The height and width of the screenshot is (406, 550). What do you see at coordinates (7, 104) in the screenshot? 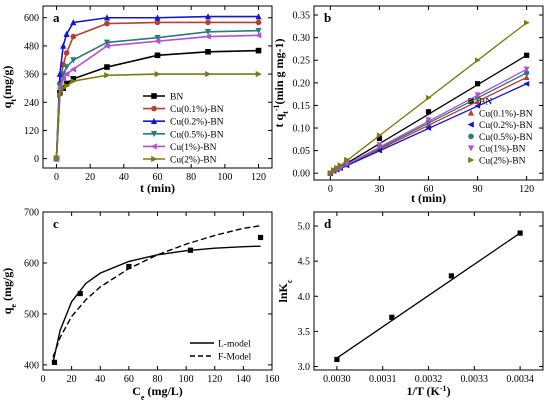
I see `y-axis-title-part: q` at bounding box center [7, 104].